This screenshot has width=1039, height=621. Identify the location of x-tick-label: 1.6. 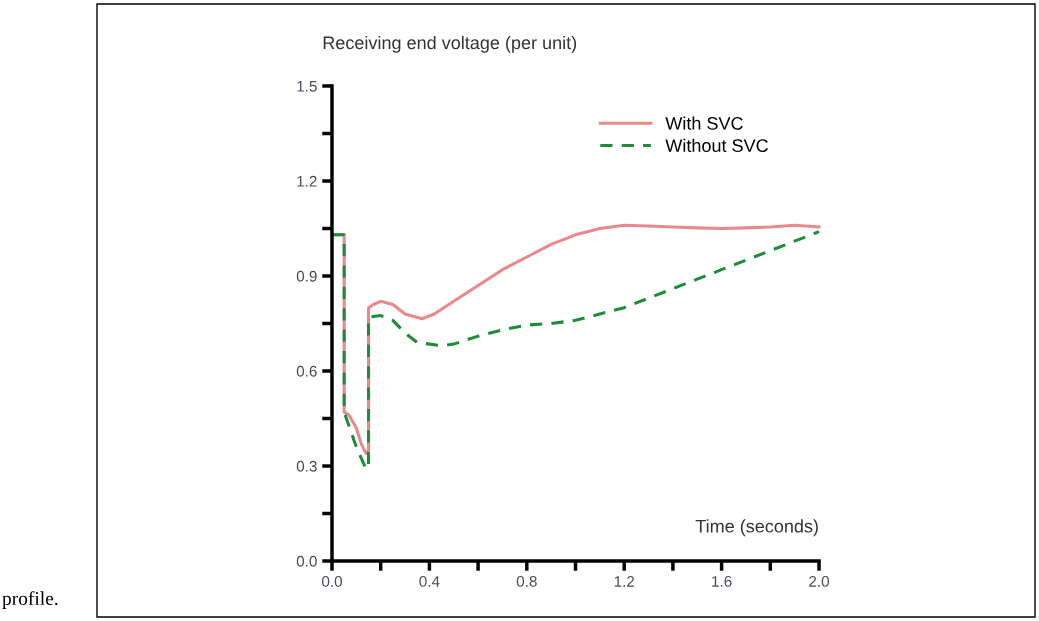
(722, 581).